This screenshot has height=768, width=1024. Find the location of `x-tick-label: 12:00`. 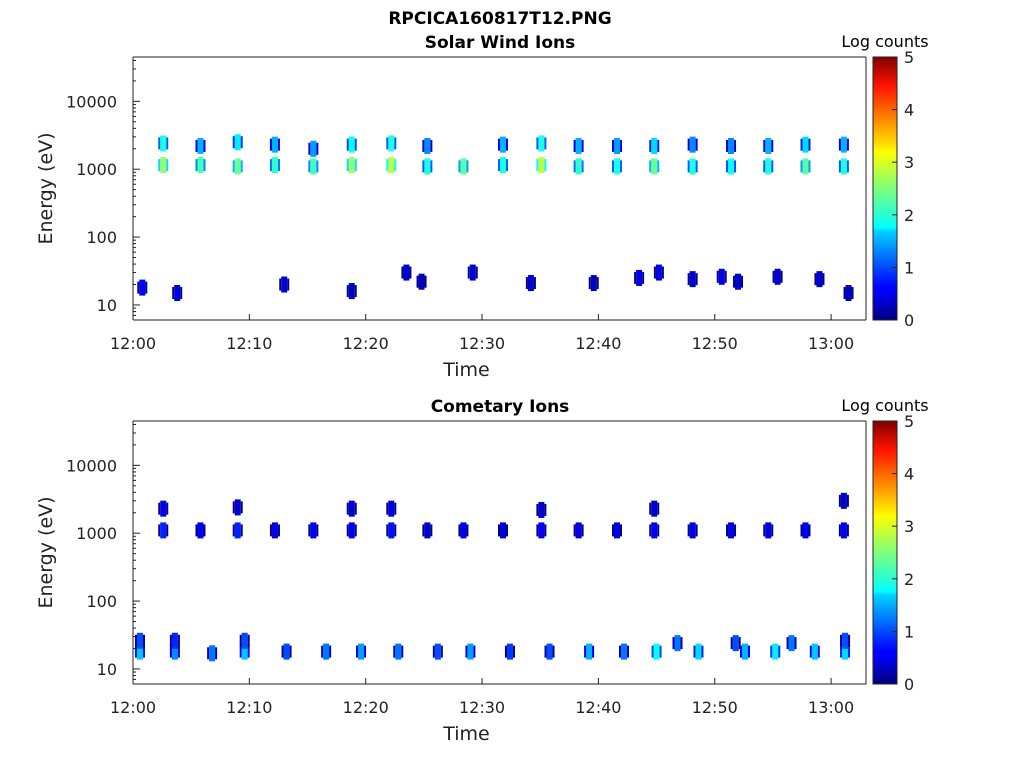

x-tick-label: 12:00 is located at coordinates (133, 343).